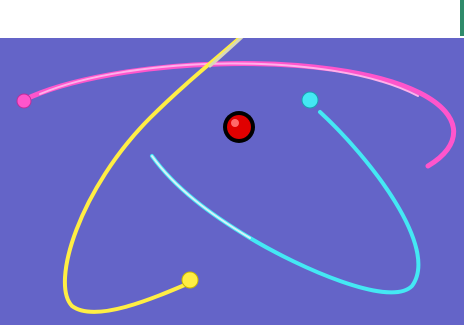  I want to click on nucleus, so click(239, 127).